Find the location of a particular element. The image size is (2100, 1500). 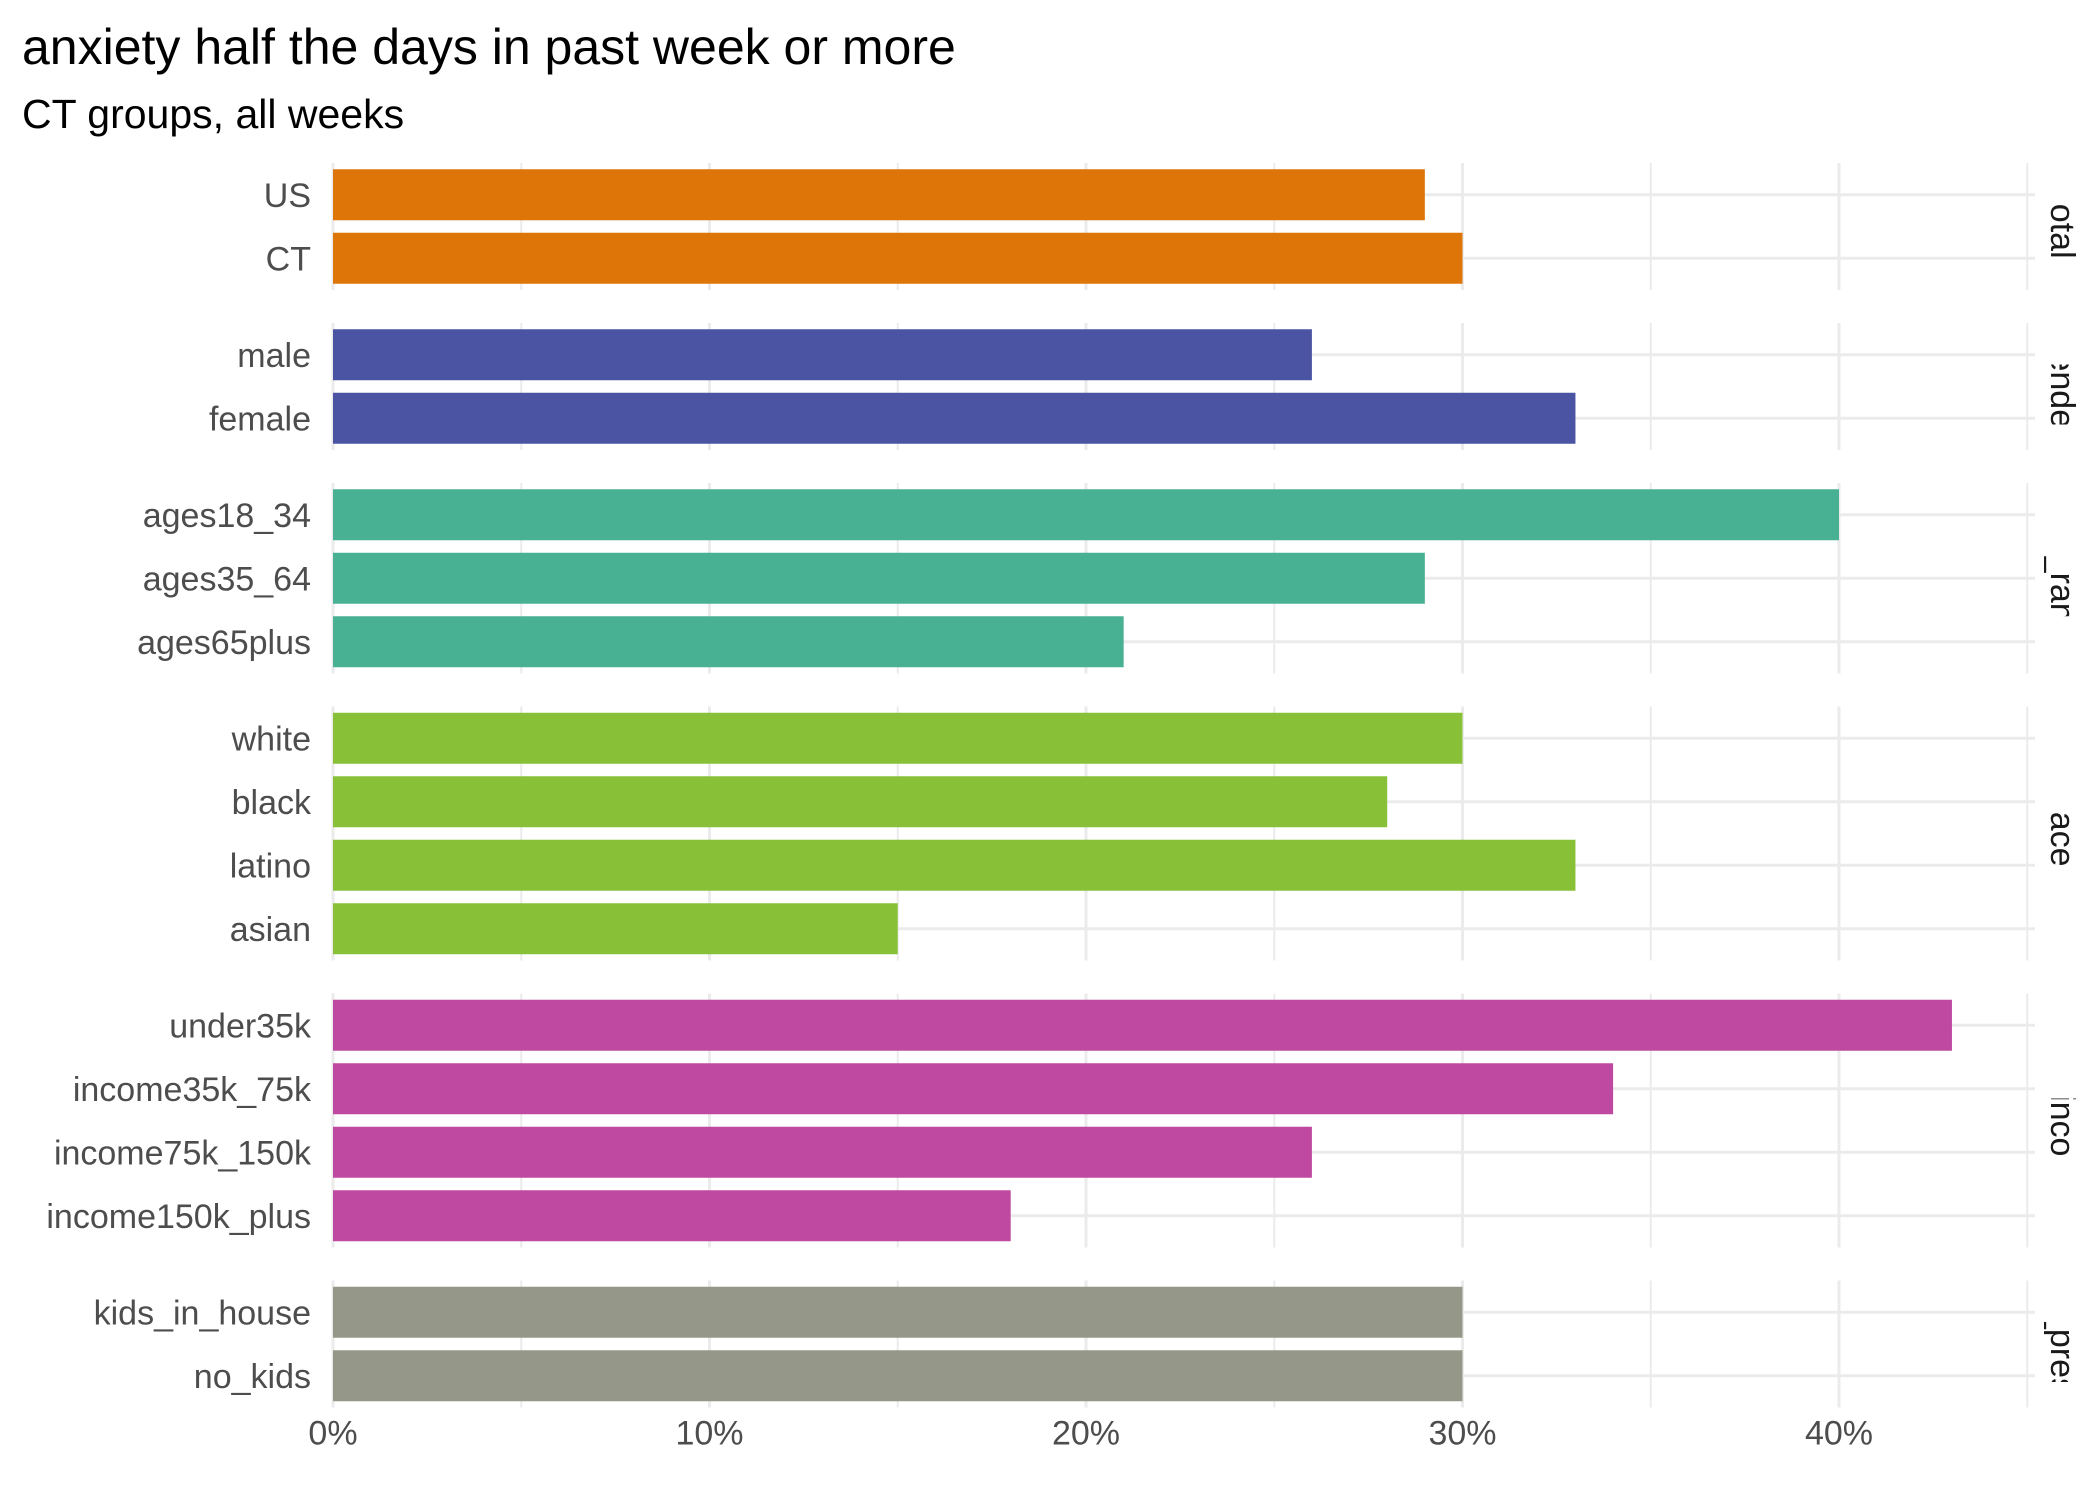

category-label-ages35_64: ages35_64 is located at coordinates (227, 579).